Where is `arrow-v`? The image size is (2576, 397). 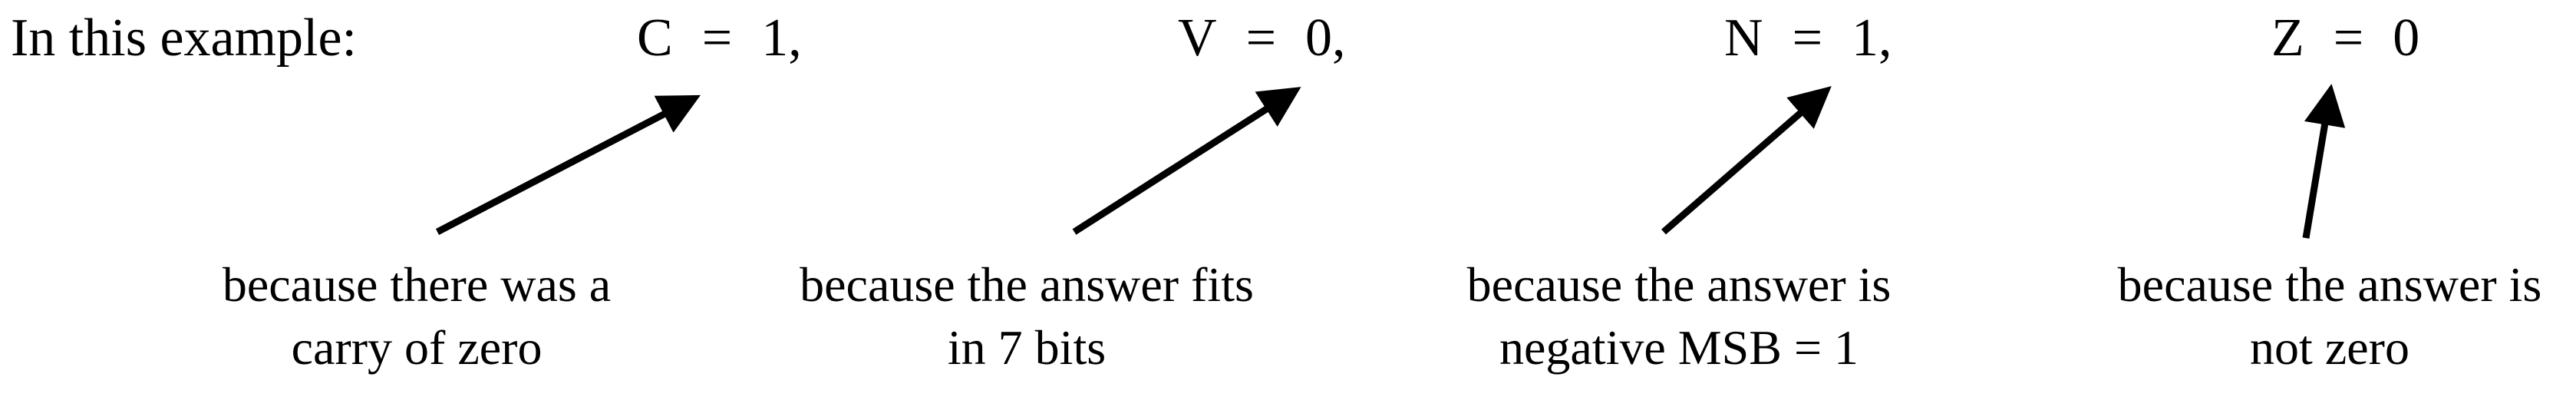 arrow-v is located at coordinates (1186, 161).